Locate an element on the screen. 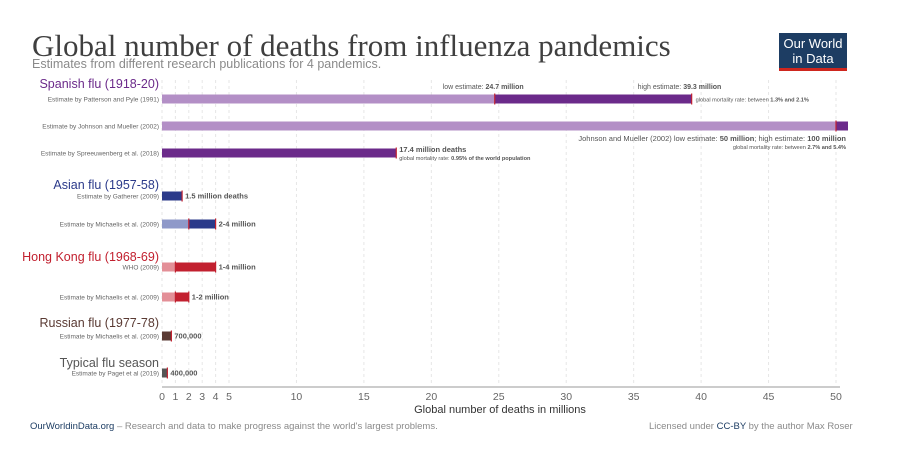 This screenshot has height=462, width=897. x-tick-label: 40 is located at coordinates (701, 397).